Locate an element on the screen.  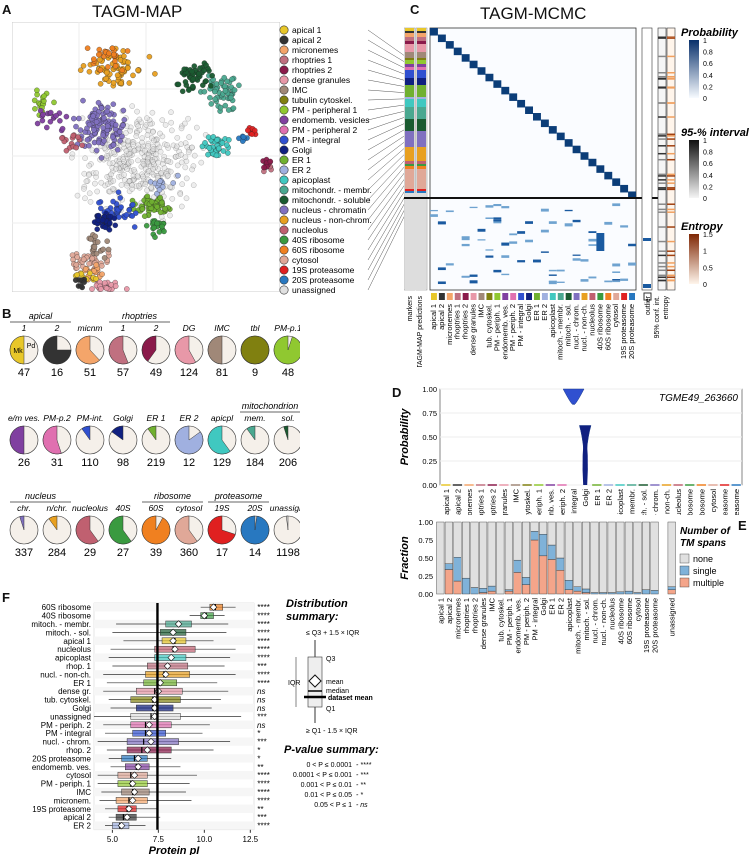
row-label: apical 1 is located at coordinates (77, 641).